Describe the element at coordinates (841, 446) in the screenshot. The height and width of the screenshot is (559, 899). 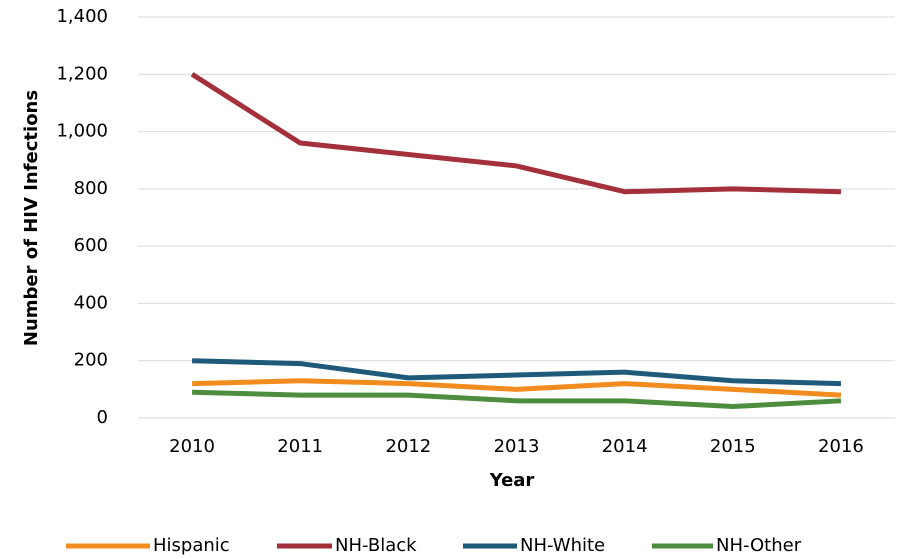
I see `x-tick-label: 2016` at that location.